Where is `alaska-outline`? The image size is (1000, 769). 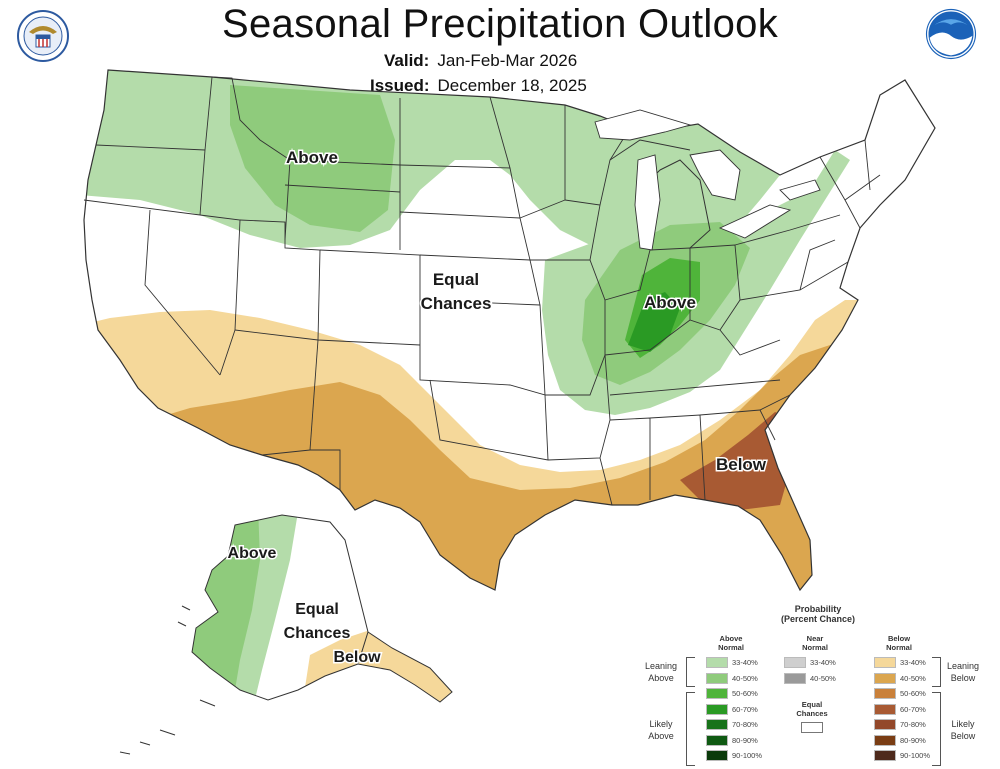
alaska-outline is located at coordinates (286, 634).